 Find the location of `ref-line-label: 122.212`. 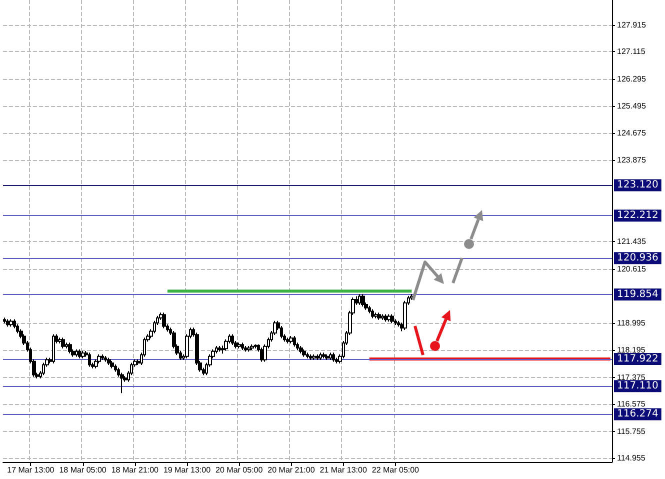

ref-line-label: 122.212 is located at coordinates (637, 216).